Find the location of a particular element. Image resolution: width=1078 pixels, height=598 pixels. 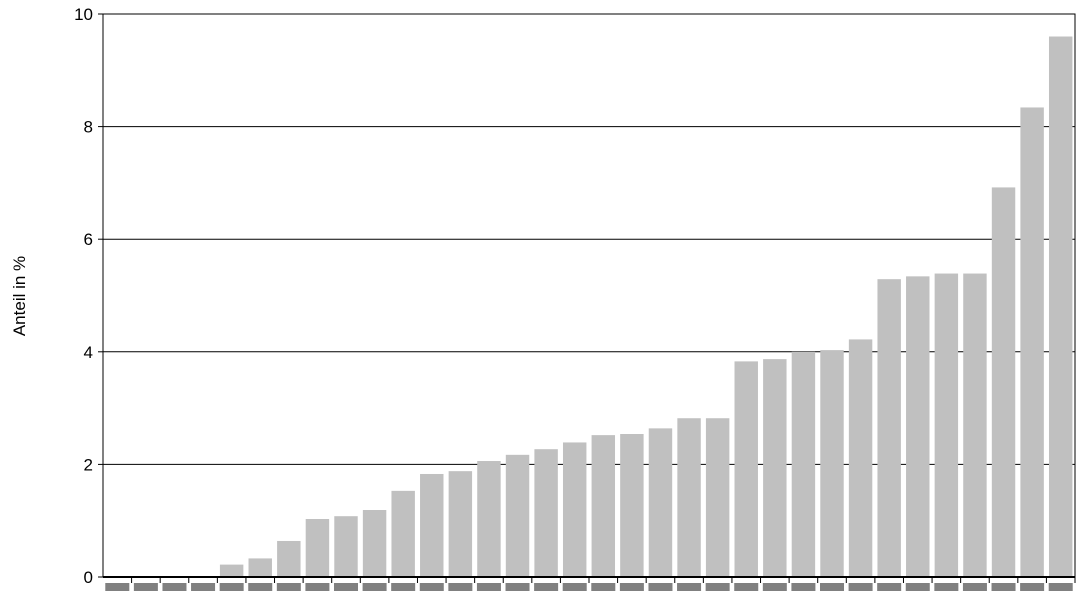

y-tick-labels: 0 2 4 6 8 10 is located at coordinates (88, 296).